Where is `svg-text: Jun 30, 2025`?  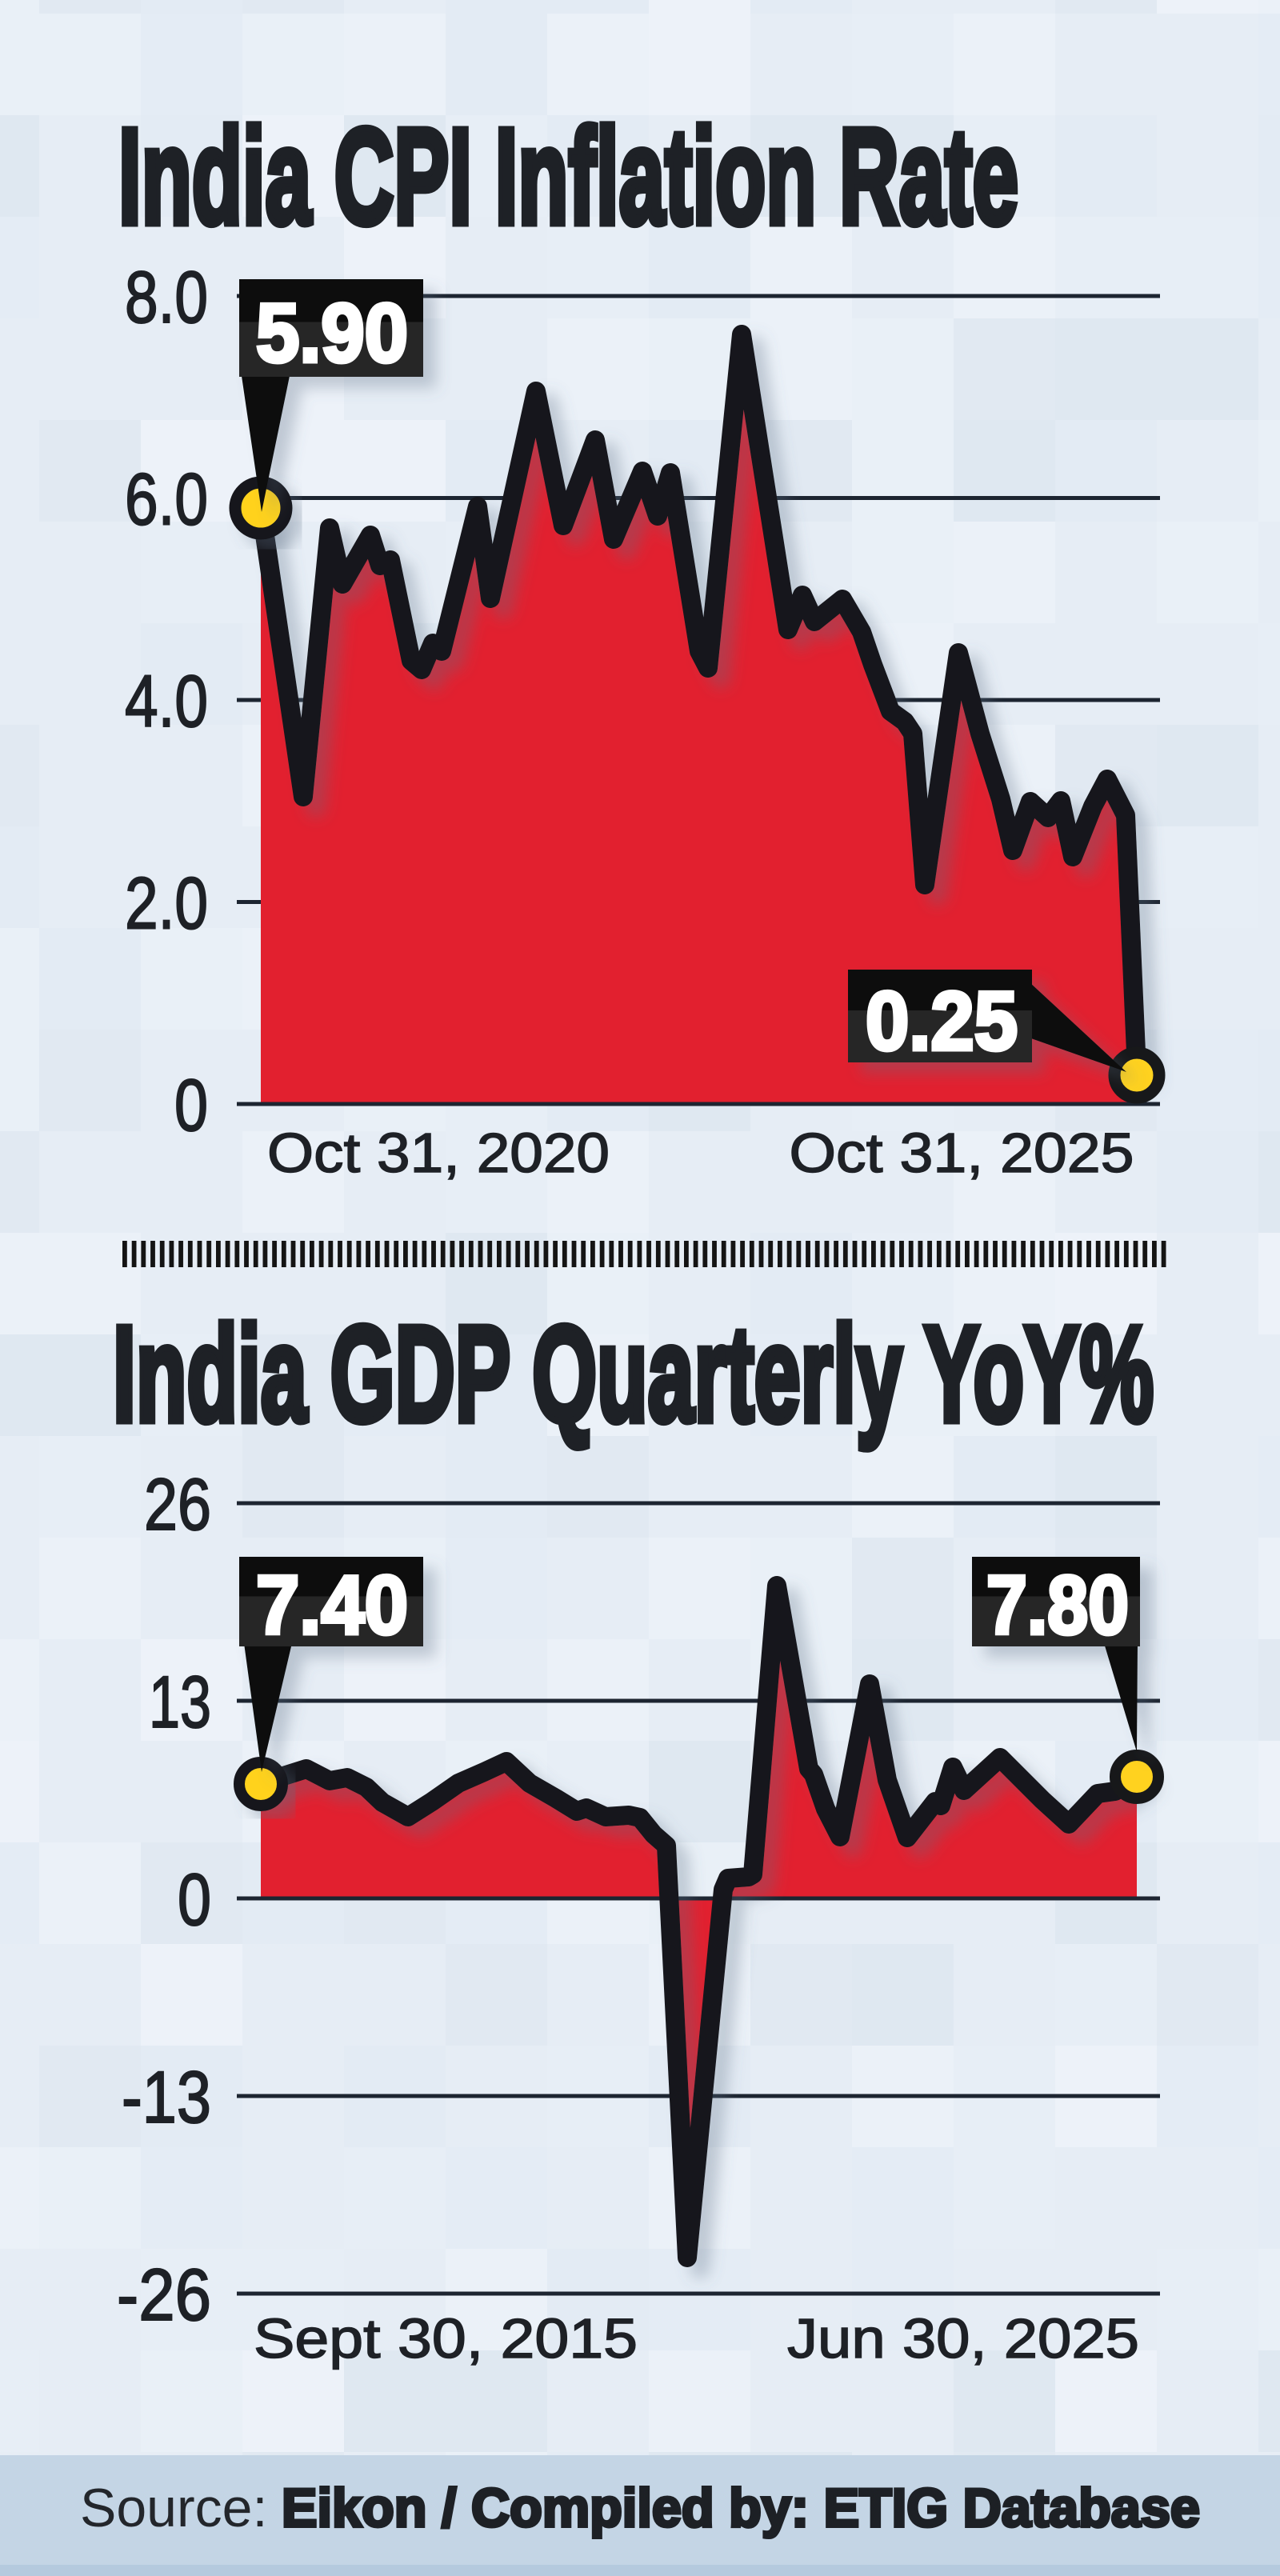 svg-text: Jun 30, 2025 is located at coordinates (963, 2338).